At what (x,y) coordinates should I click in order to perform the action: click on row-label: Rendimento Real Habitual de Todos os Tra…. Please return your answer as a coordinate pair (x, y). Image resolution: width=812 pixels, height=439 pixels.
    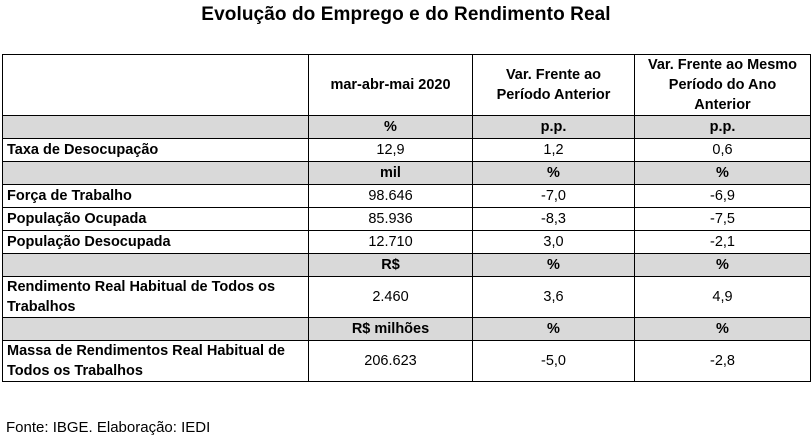
    Looking at the image, I should click on (155, 297).